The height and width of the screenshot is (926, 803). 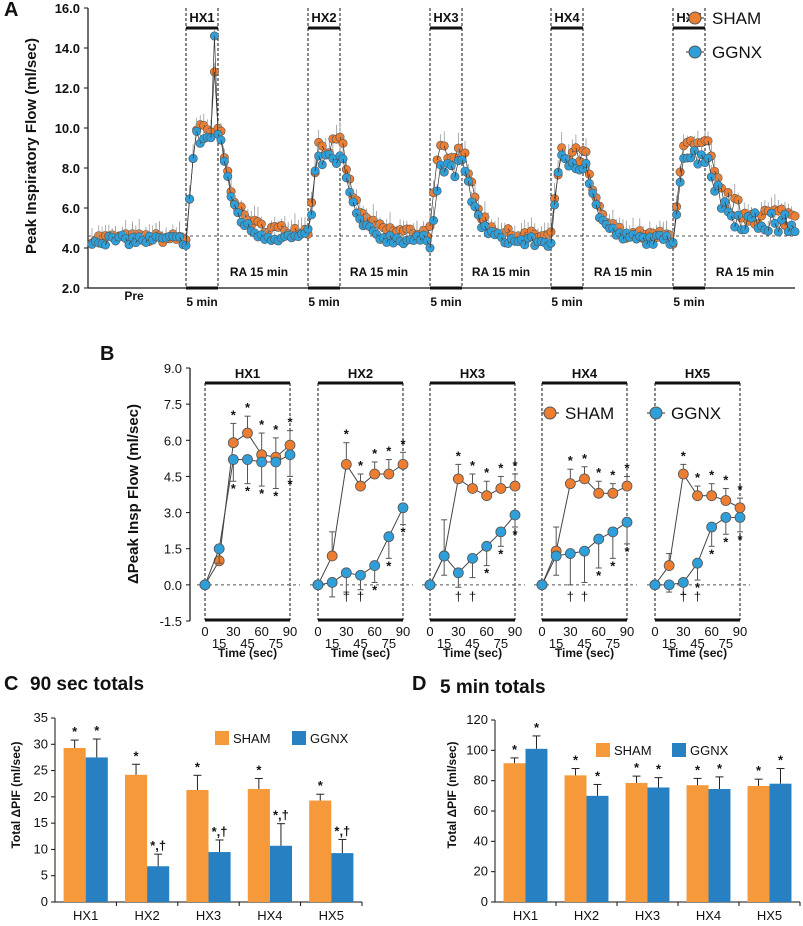 What do you see at coordinates (222, 738) in the screenshot?
I see `c-legend-sham-swatch` at bounding box center [222, 738].